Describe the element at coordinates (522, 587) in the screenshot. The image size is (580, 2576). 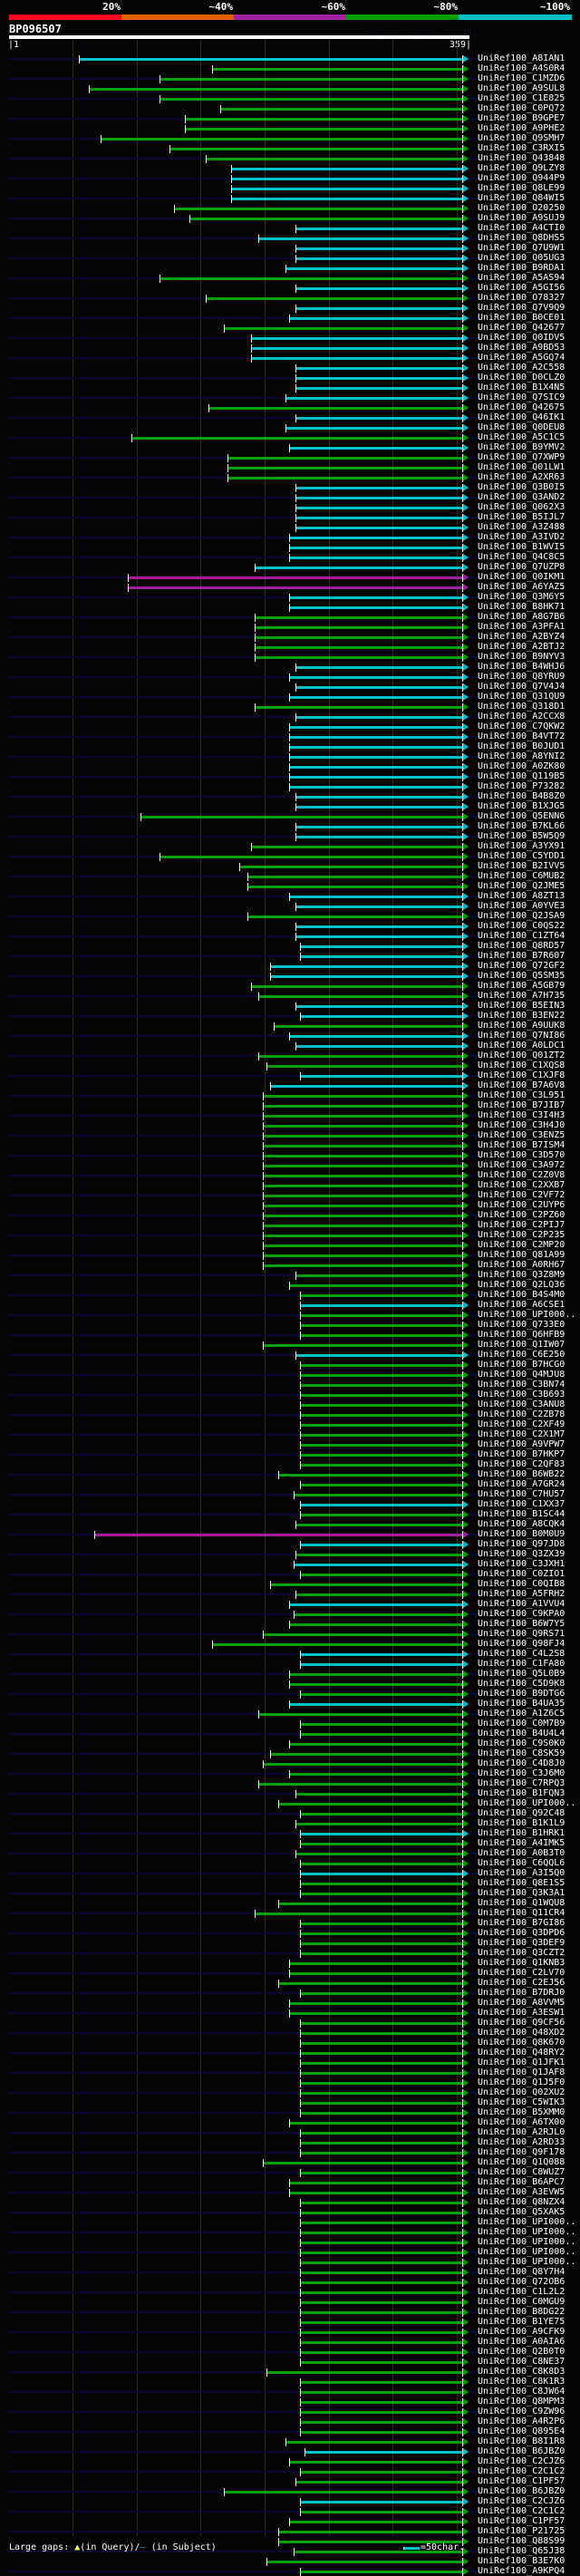
I see `hit-label: UniRef100_A6YAZ5` at that location.